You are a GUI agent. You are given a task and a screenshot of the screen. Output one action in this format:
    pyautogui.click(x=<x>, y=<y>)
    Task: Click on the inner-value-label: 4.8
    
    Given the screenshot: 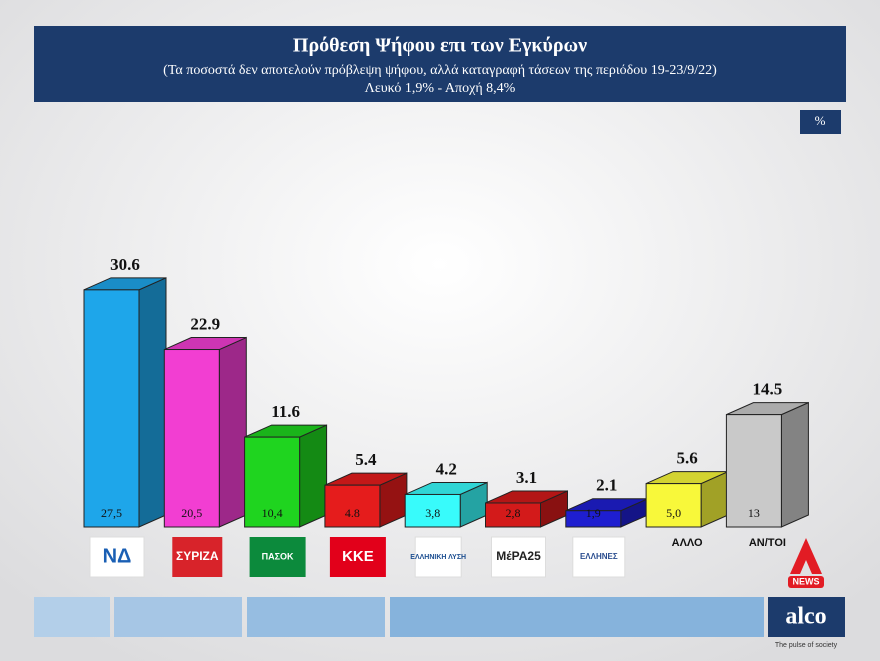 What is the action you would take?
    pyautogui.click(x=352, y=513)
    